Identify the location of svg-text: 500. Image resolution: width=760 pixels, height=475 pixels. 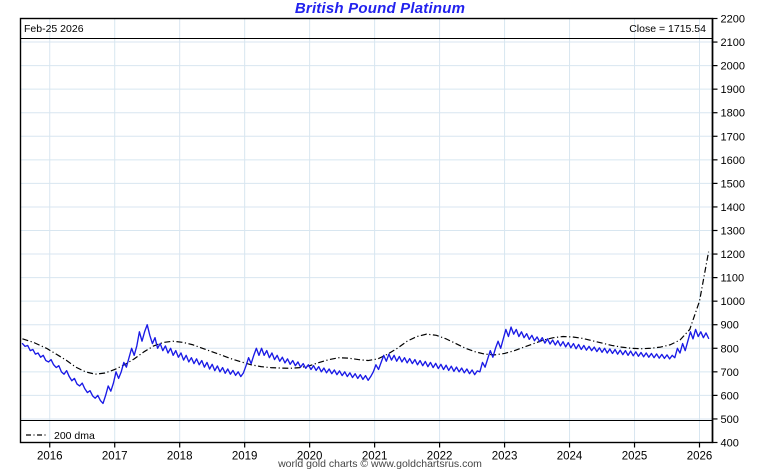
(730, 420).